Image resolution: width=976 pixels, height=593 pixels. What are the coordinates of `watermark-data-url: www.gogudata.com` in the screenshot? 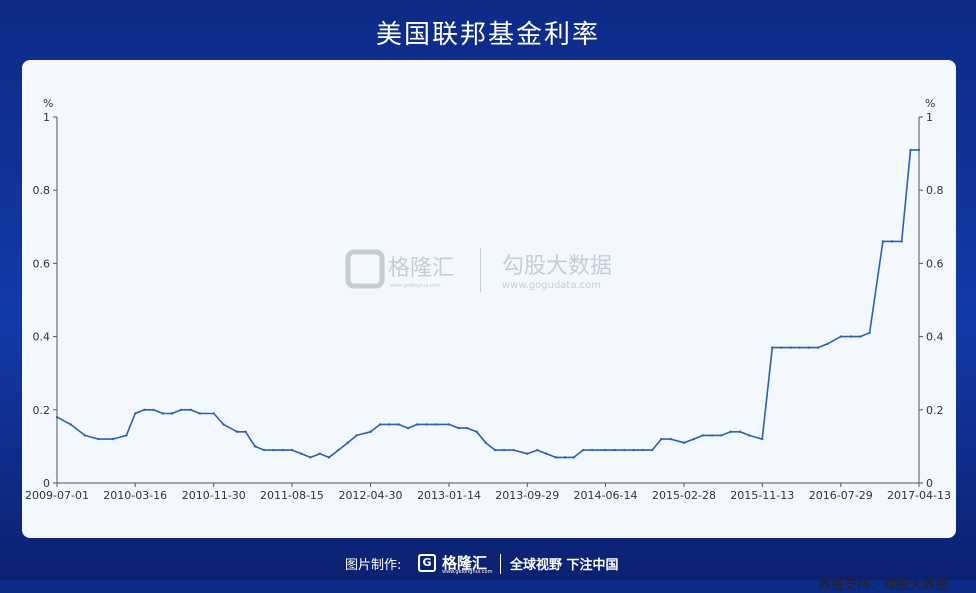 It's located at (551, 285).